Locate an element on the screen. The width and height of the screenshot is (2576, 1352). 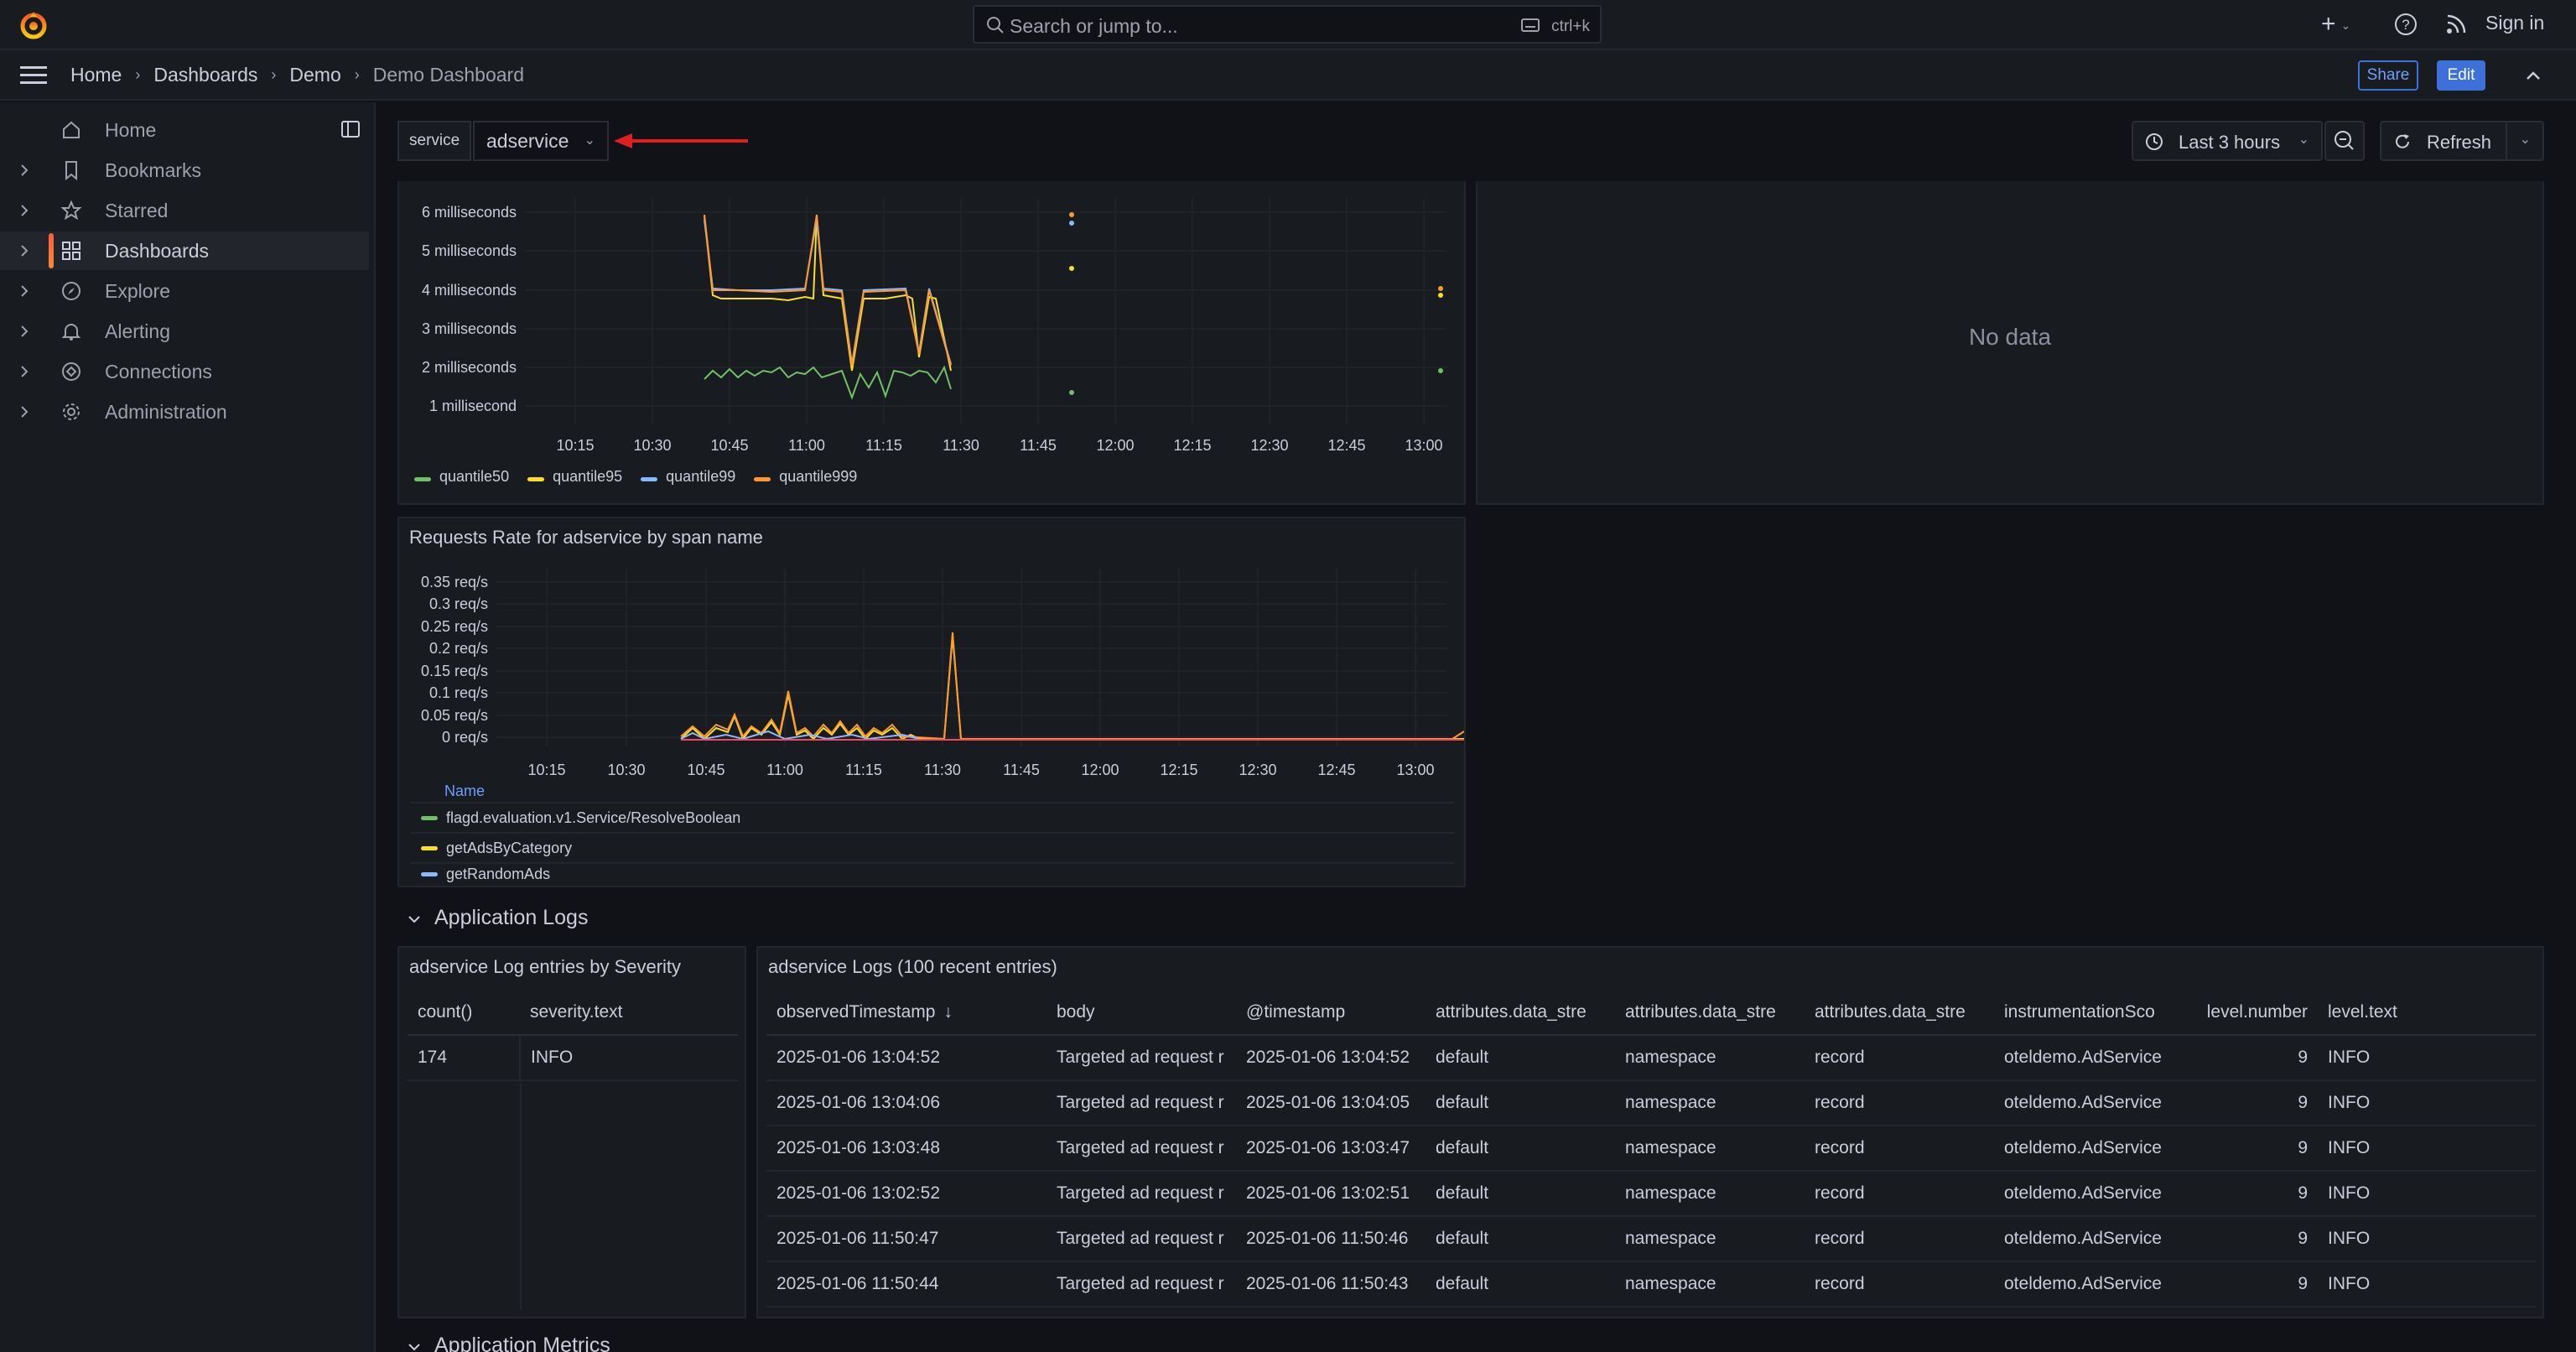
dock-menu-icon is located at coordinates (350, 129).